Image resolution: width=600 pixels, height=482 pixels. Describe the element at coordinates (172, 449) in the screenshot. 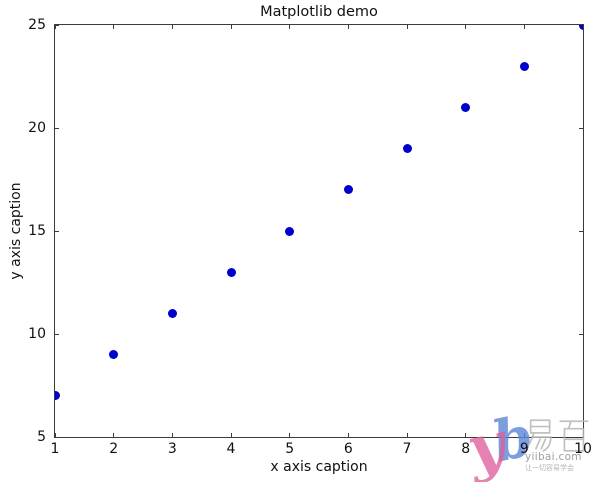

I see `x-tick-label: 3` at that location.